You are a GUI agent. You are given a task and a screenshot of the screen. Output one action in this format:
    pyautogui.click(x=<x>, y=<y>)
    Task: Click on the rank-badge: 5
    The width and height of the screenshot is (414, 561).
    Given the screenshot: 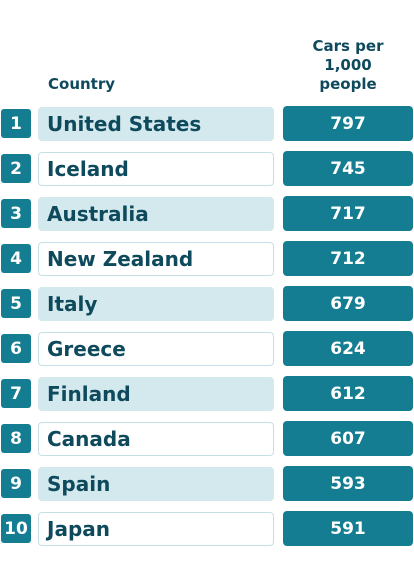 What is the action you would take?
    pyautogui.click(x=16, y=303)
    